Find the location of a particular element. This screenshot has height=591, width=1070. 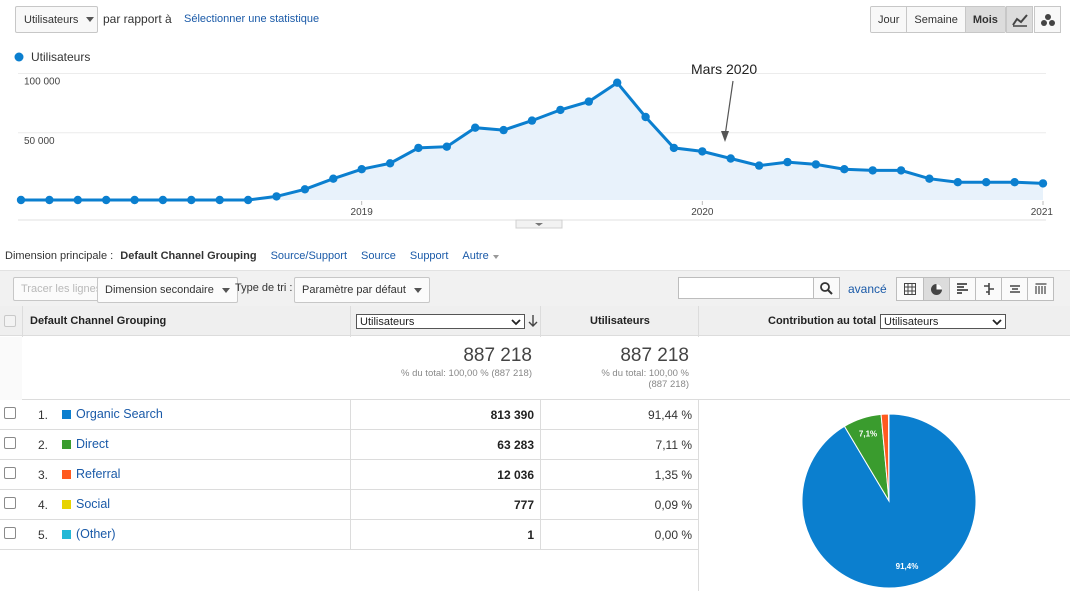

row-users-percent: 7,11 % is located at coordinates (673, 445).